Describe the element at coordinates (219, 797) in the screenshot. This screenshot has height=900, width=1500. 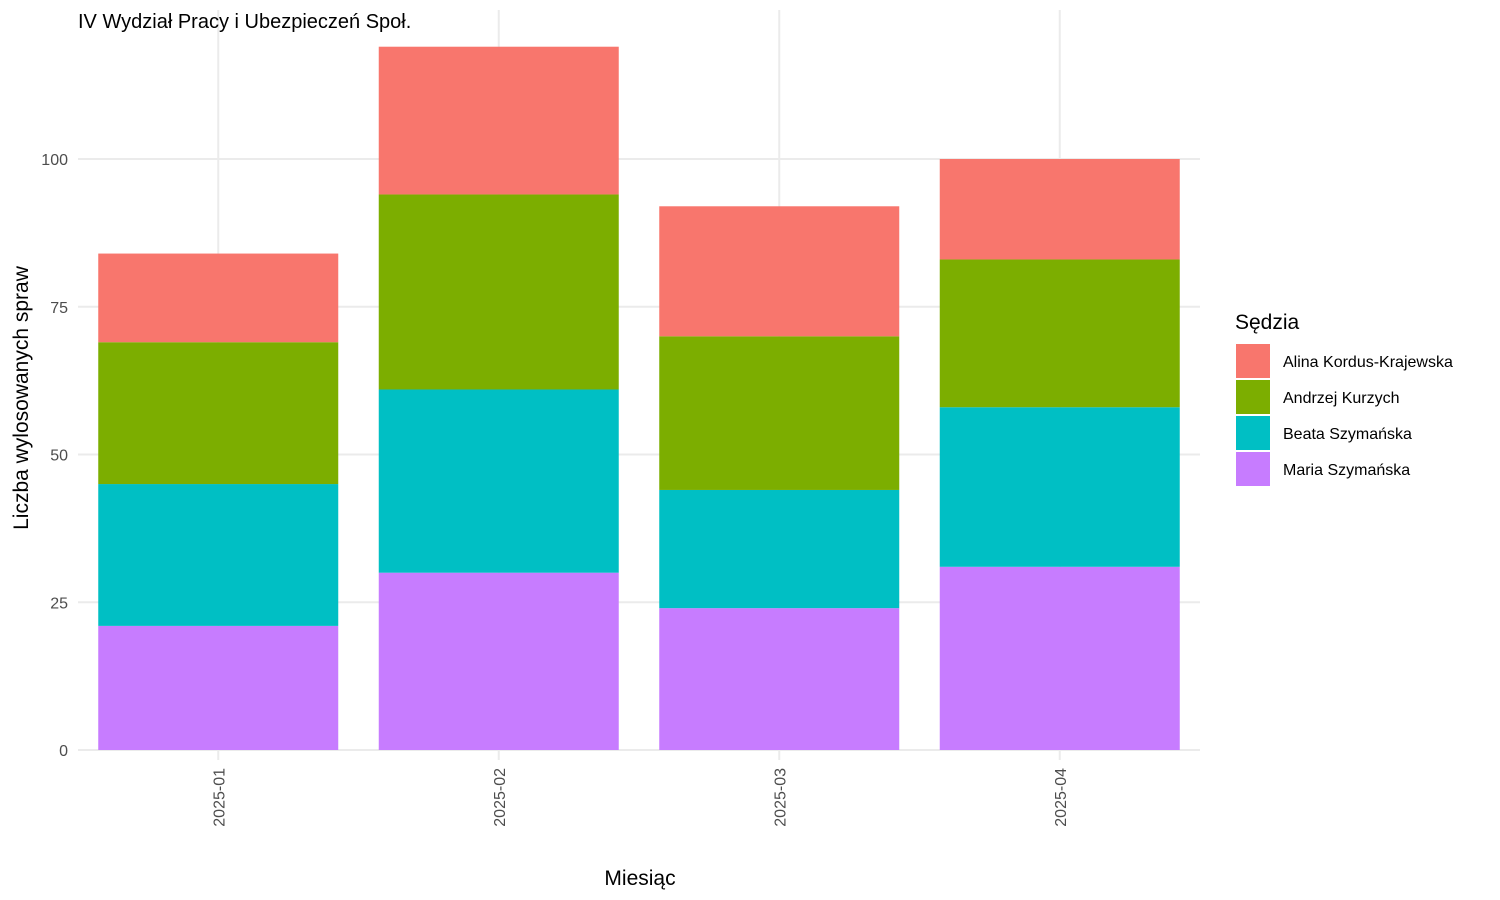
I see `x-tick-label: 2025-01` at that location.